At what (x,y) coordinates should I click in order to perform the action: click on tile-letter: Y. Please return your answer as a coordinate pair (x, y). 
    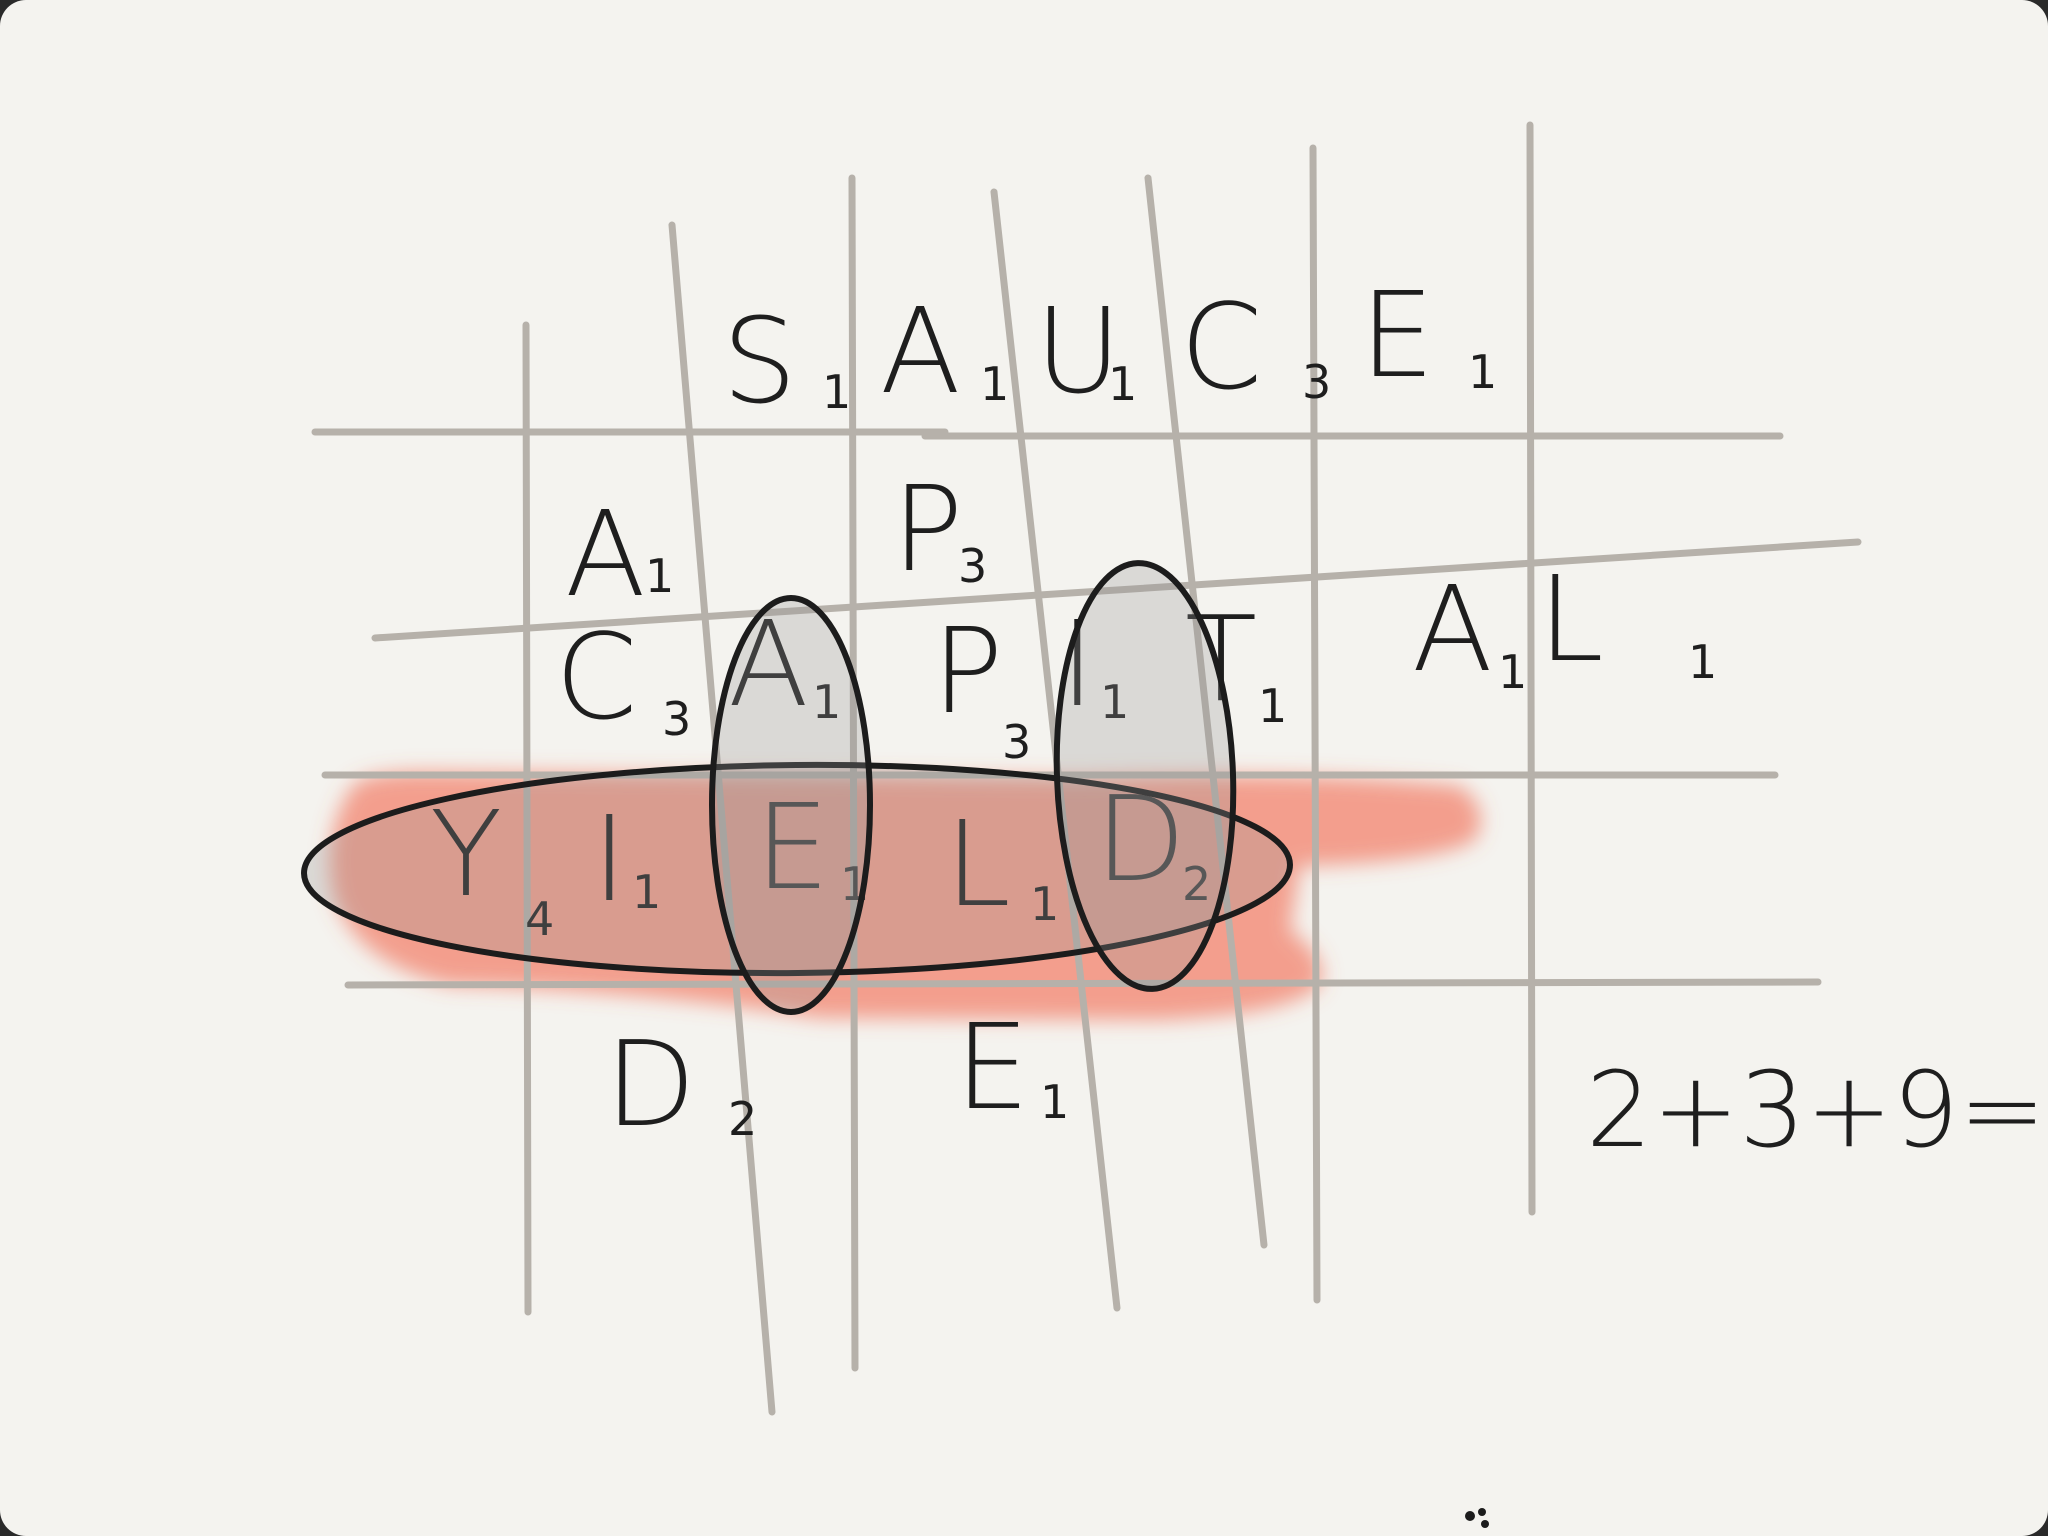
    Looking at the image, I should click on (466, 854).